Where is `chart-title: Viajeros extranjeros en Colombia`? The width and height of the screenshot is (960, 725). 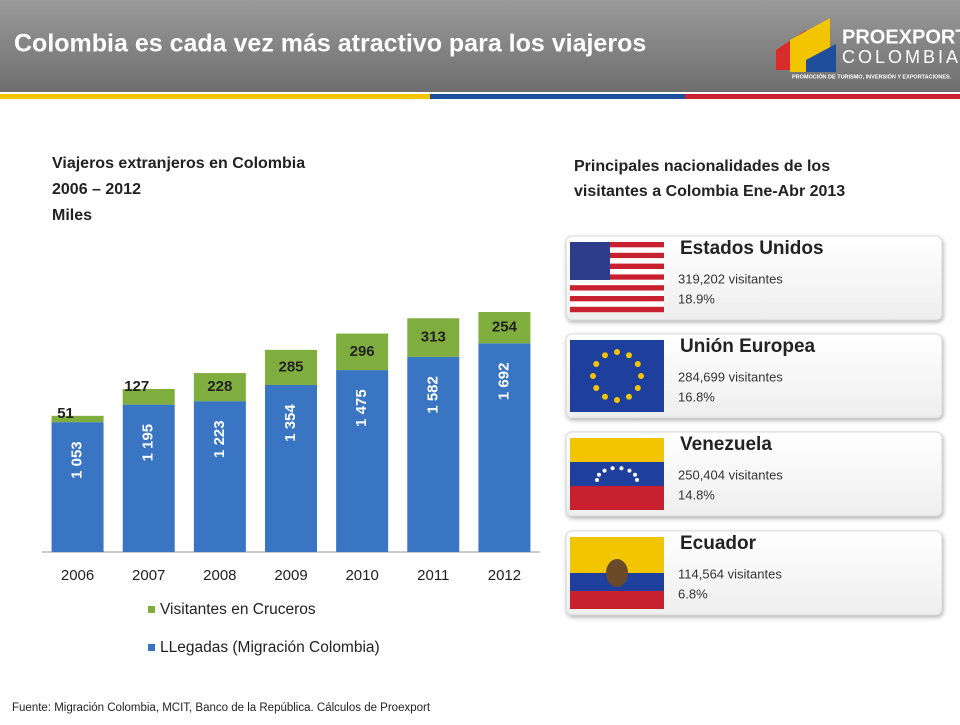
chart-title: Viajeros extranjeros en Colombia is located at coordinates (178, 163).